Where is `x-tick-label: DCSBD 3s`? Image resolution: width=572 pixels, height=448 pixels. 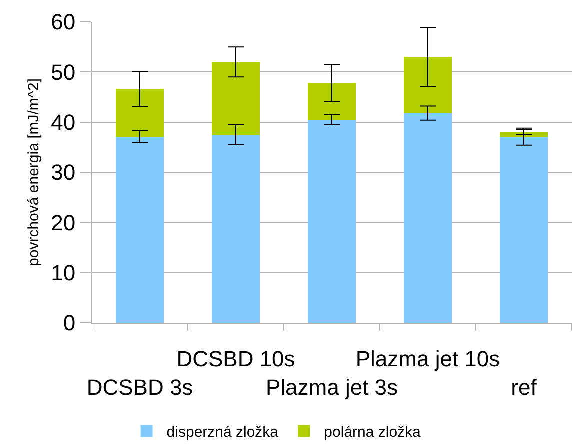
x-tick-label: DCSBD 3s is located at coordinates (140, 387).